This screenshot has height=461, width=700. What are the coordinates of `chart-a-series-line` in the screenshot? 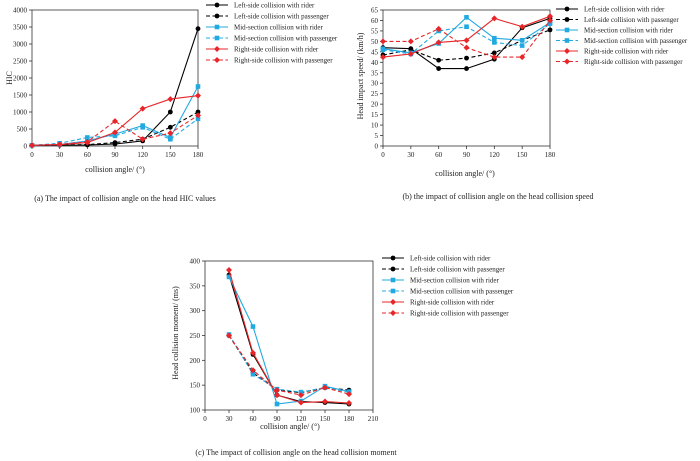 It's located at (115, 87).